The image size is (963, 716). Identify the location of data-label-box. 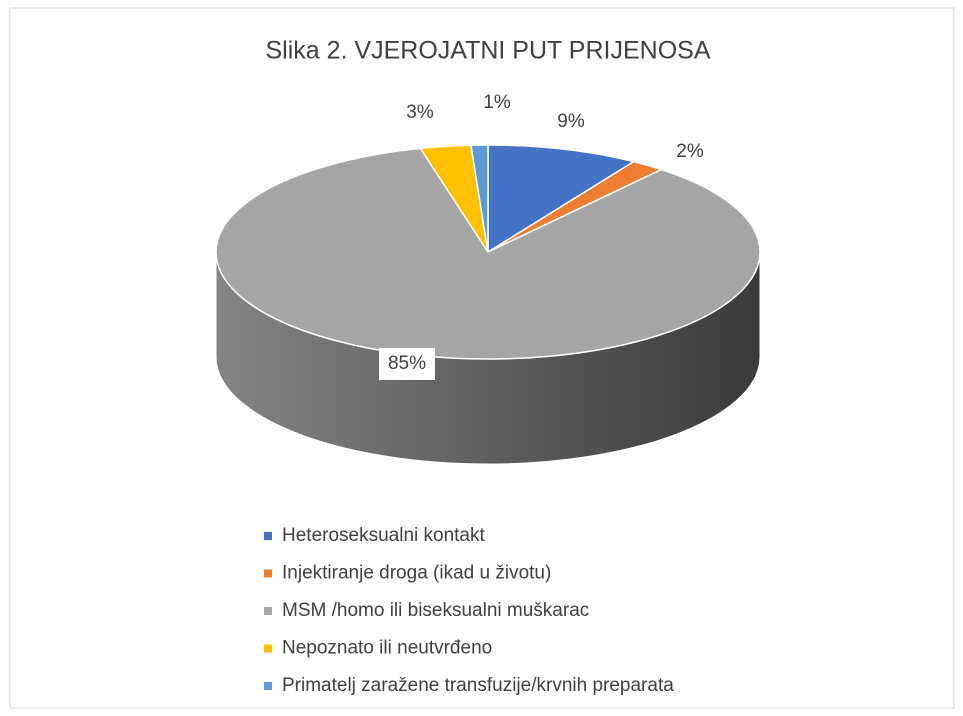
(407, 364).